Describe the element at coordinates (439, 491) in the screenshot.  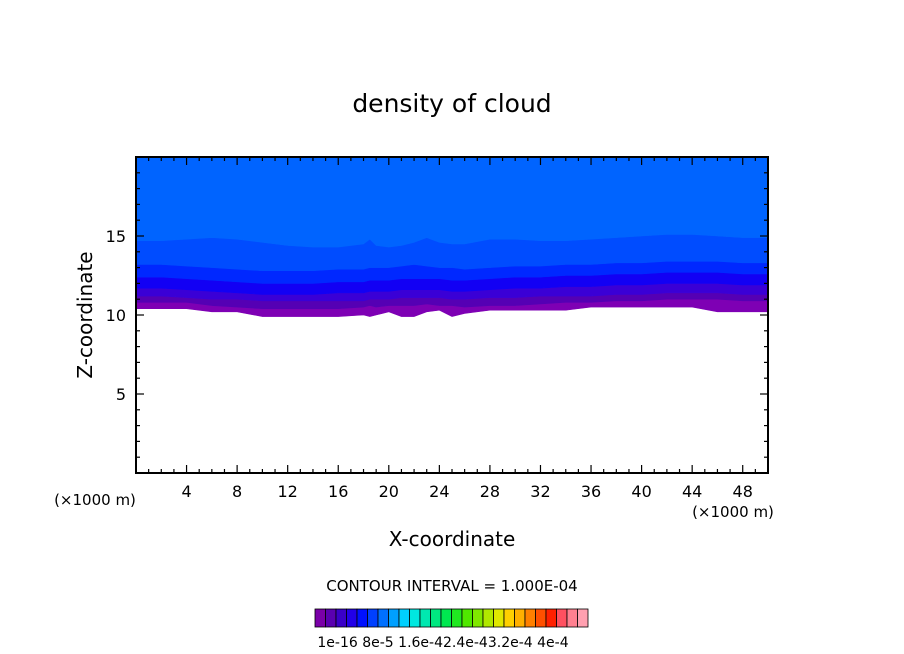
I see `x-tick-label: 24` at that location.